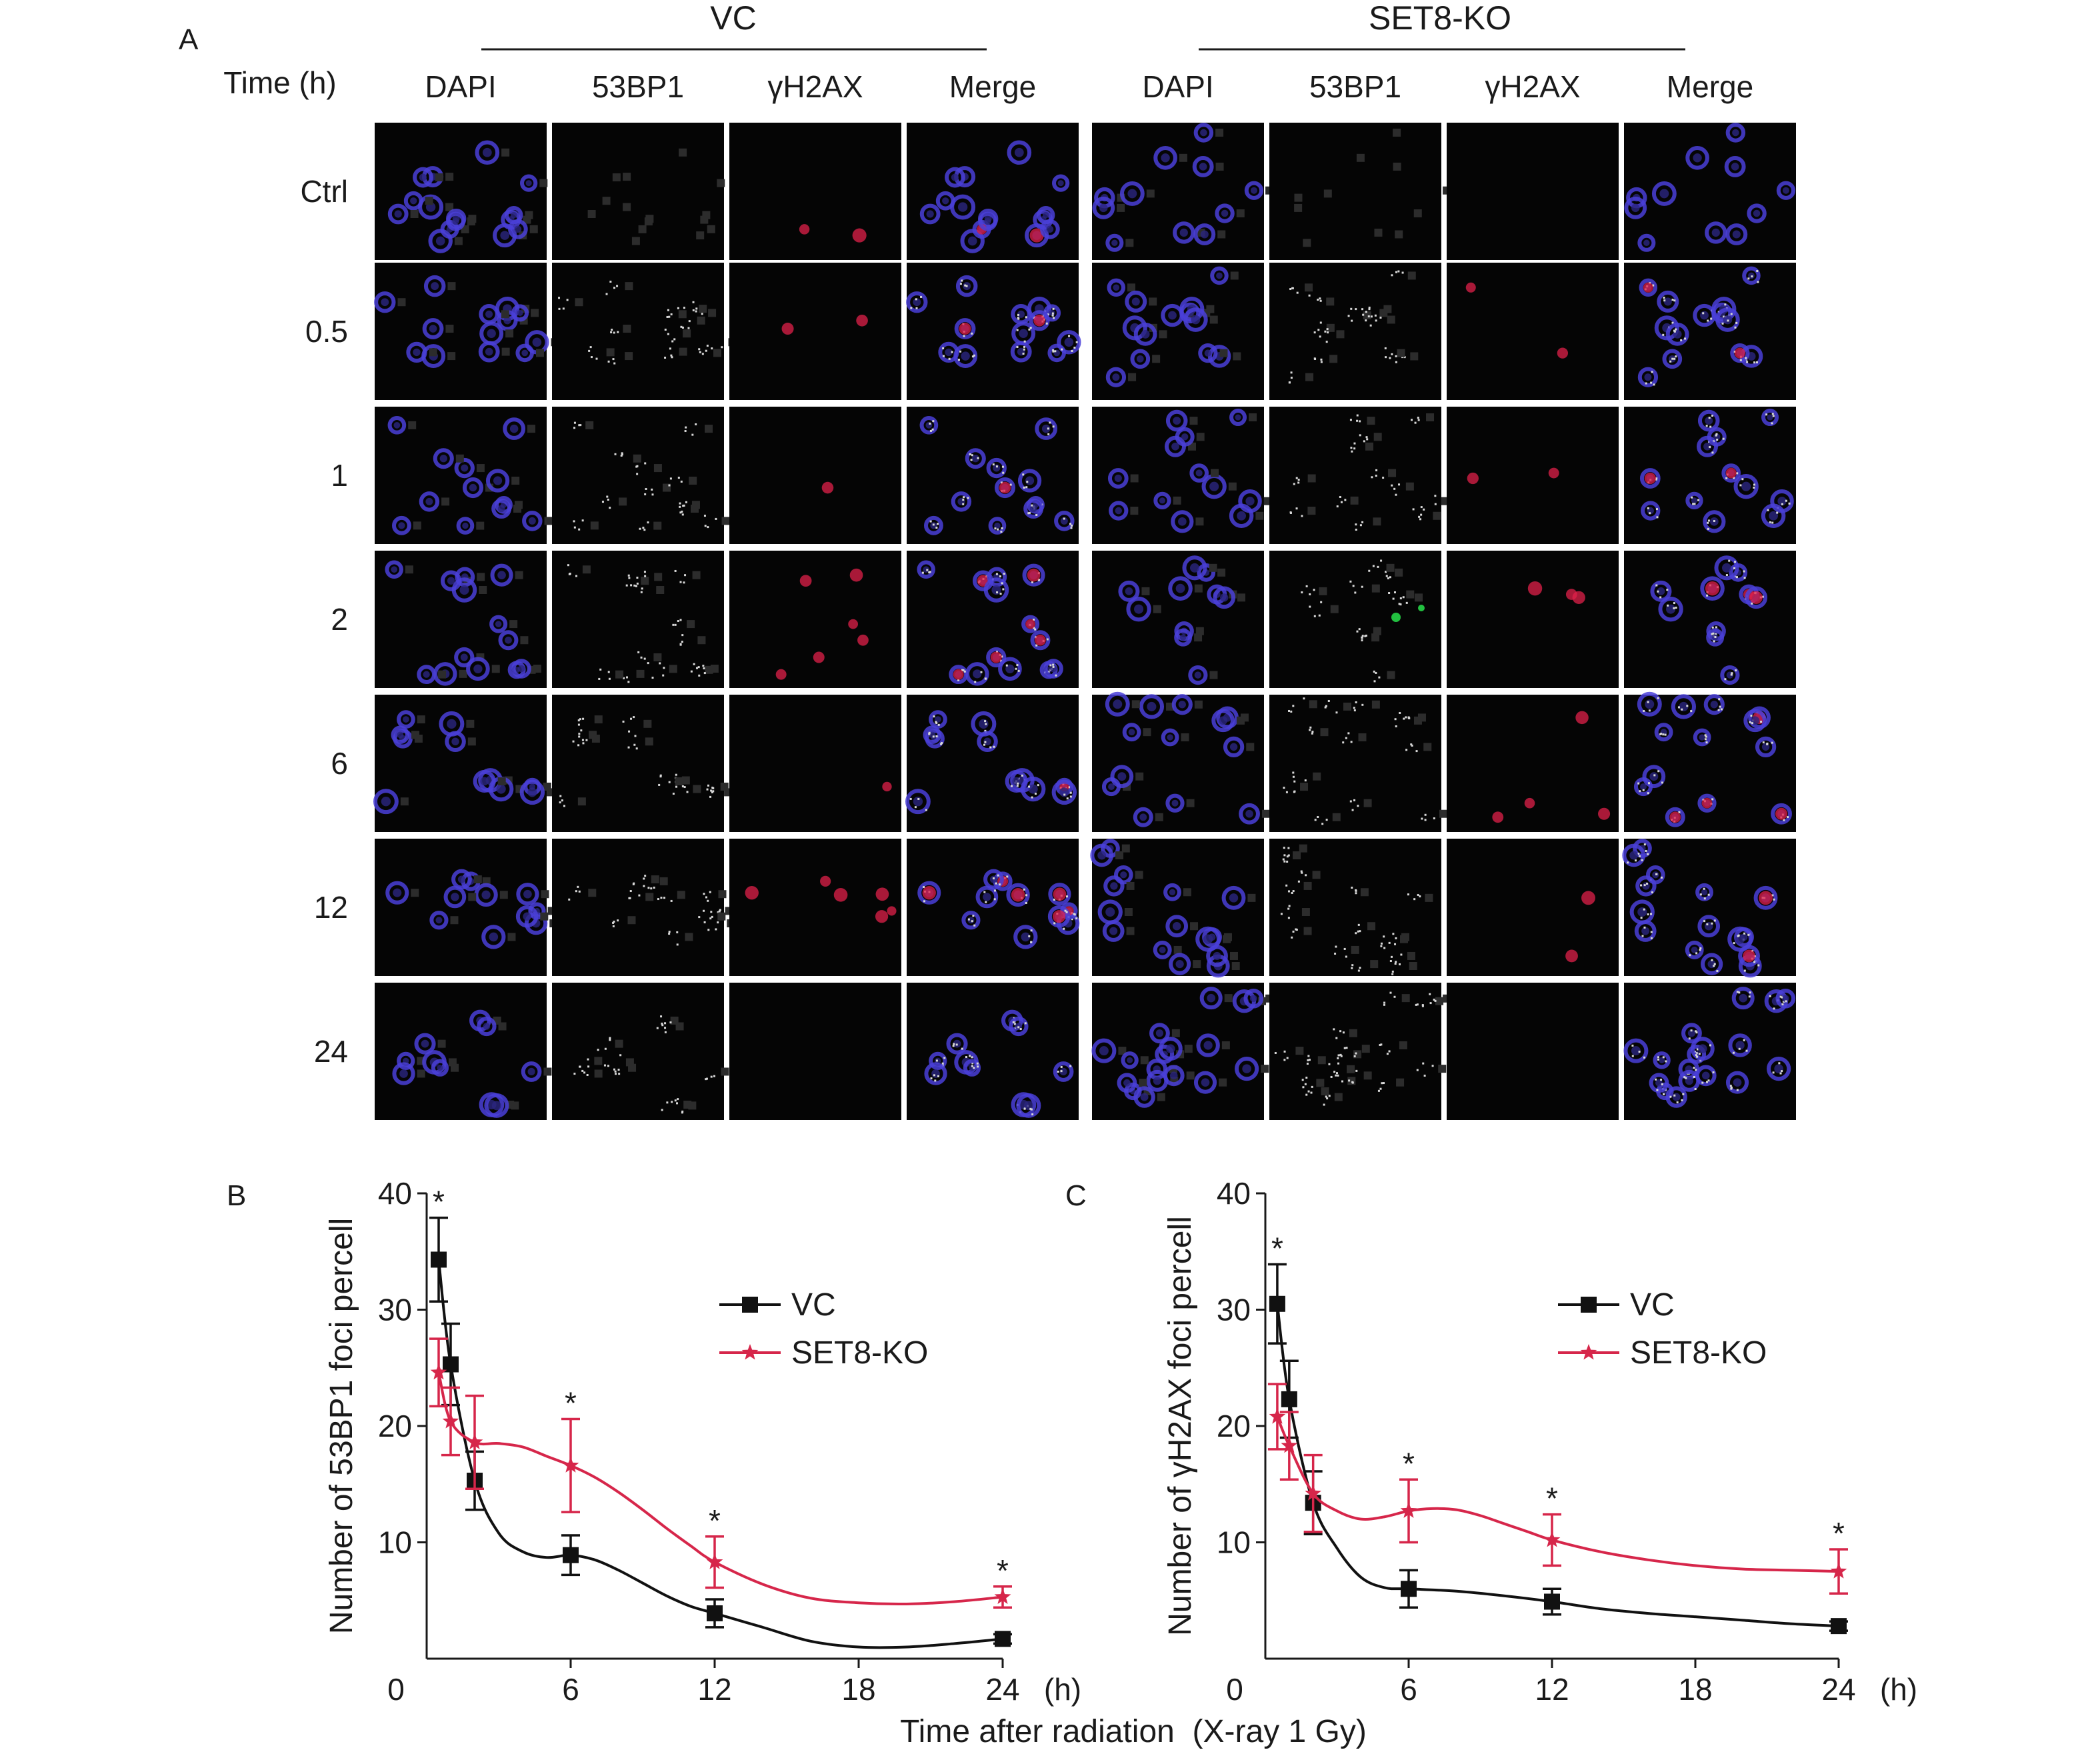  Describe the element at coordinates (331, 907) in the screenshot. I see `row-label-12: 12` at that location.